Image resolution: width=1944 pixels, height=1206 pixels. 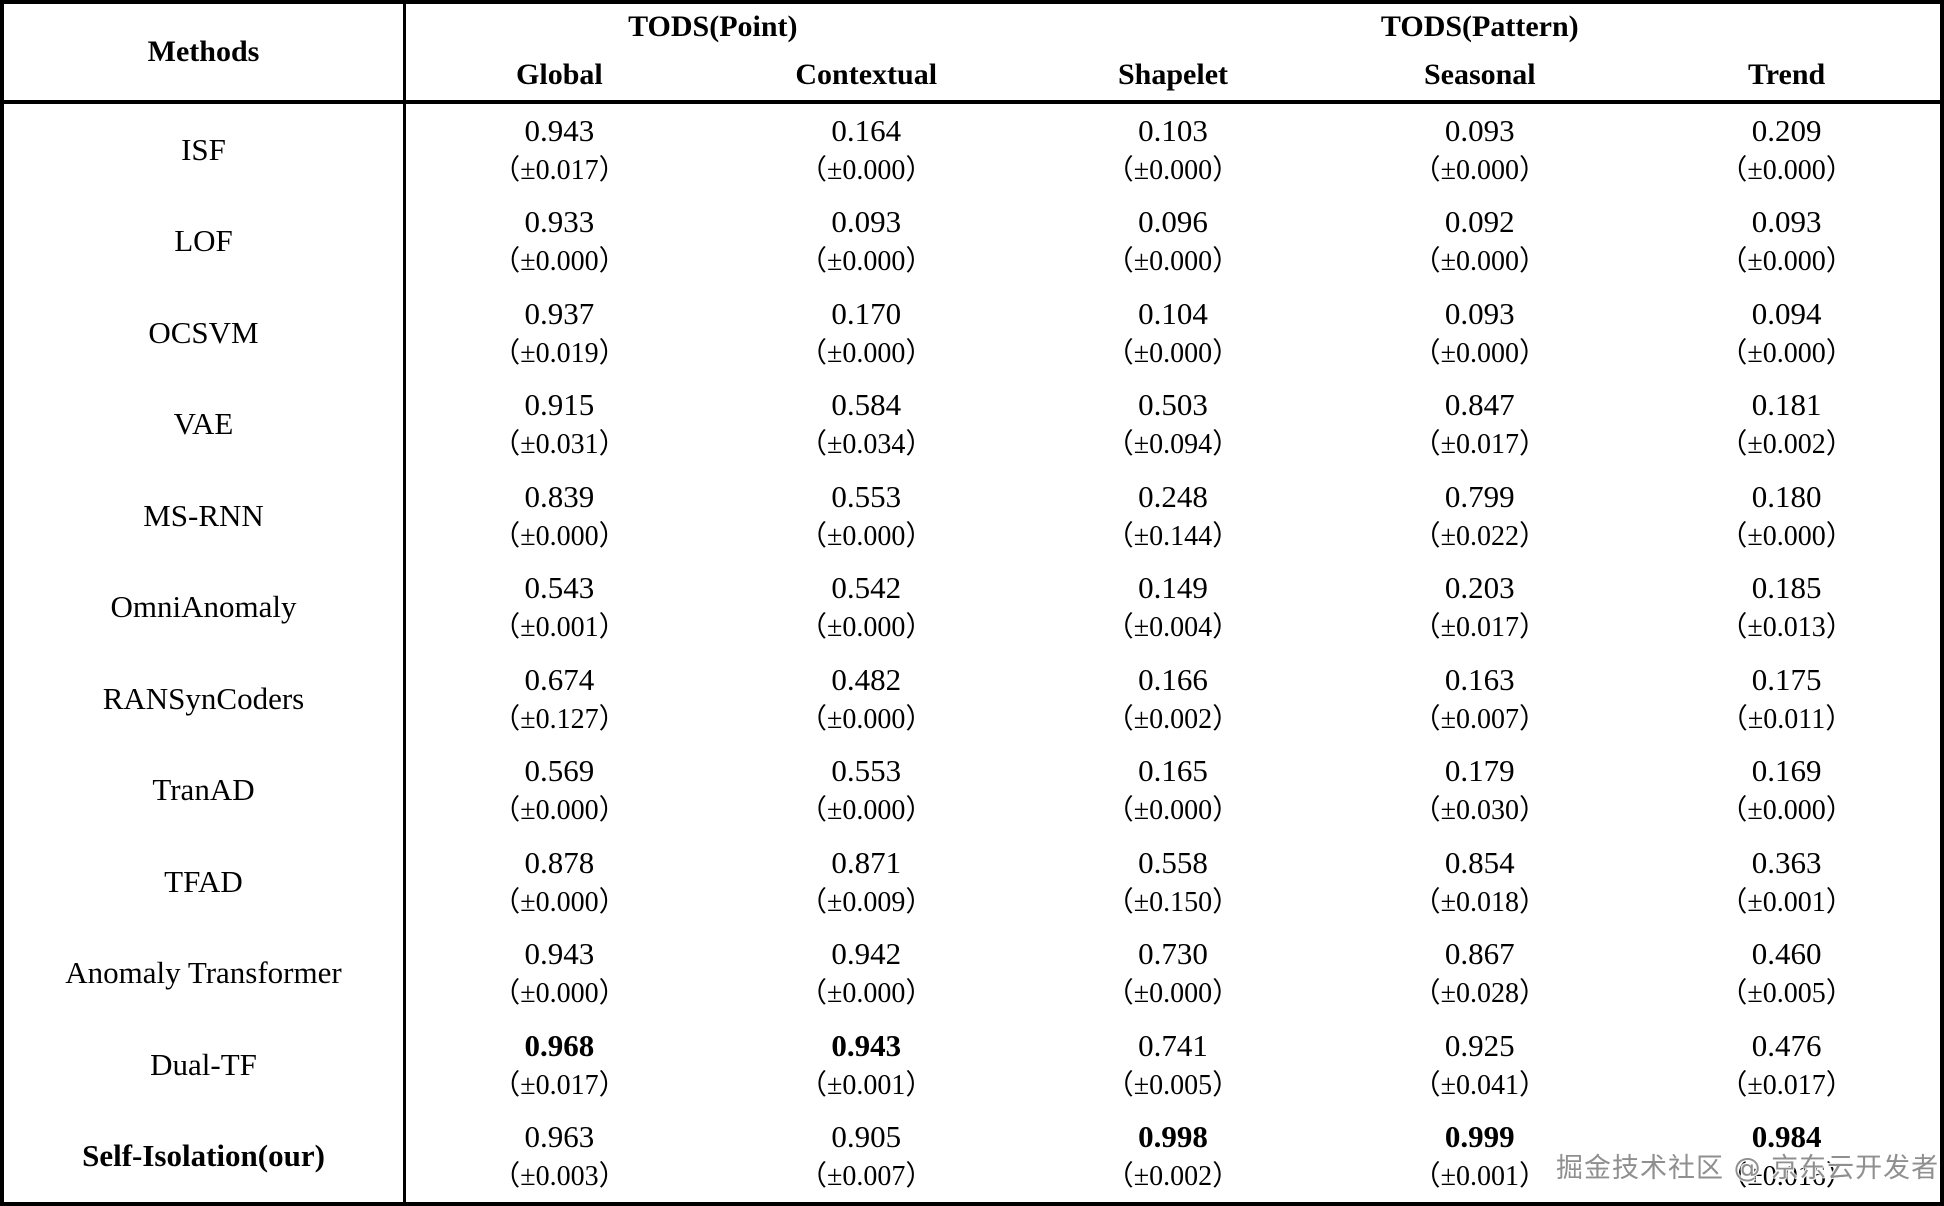 I want to click on metric-value: 0.915, so click(x=559, y=405).